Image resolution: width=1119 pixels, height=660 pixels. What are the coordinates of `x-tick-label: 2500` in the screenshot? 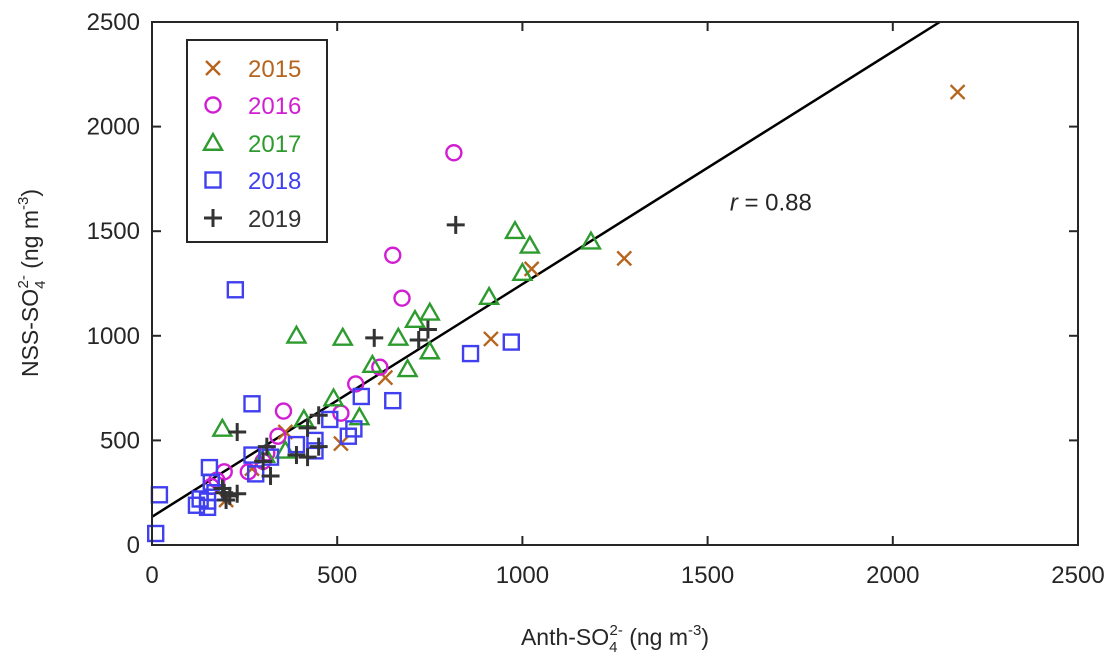 It's located at (1077, 575).